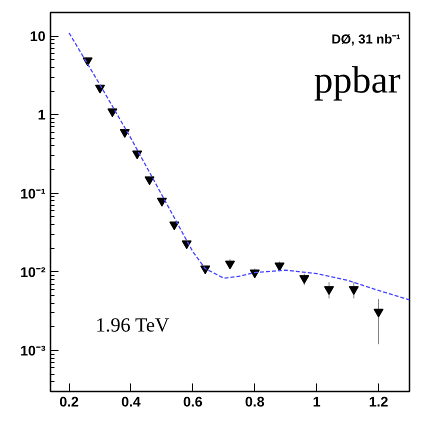 Image resolution: width=421 pixels, height=421 pixels. Describe the element at coordinates (33, 350) in the screenshot. I see `y-tick-label: 10⁻³` at that location.